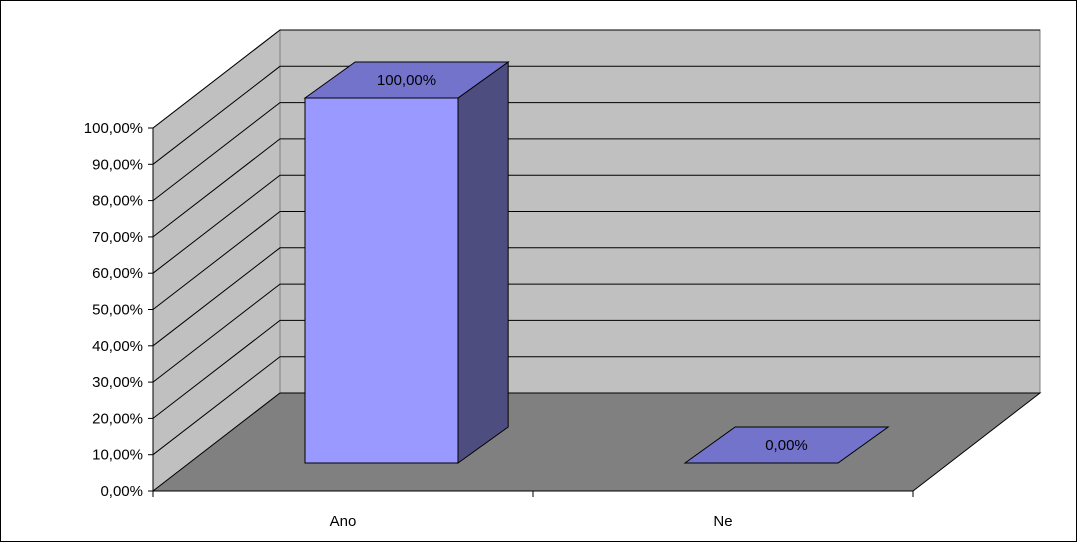 Image resolution: width=1077 pixels, height=542 pixels. I want to click on y-tick-label: 0,00%, so click(121, 491).